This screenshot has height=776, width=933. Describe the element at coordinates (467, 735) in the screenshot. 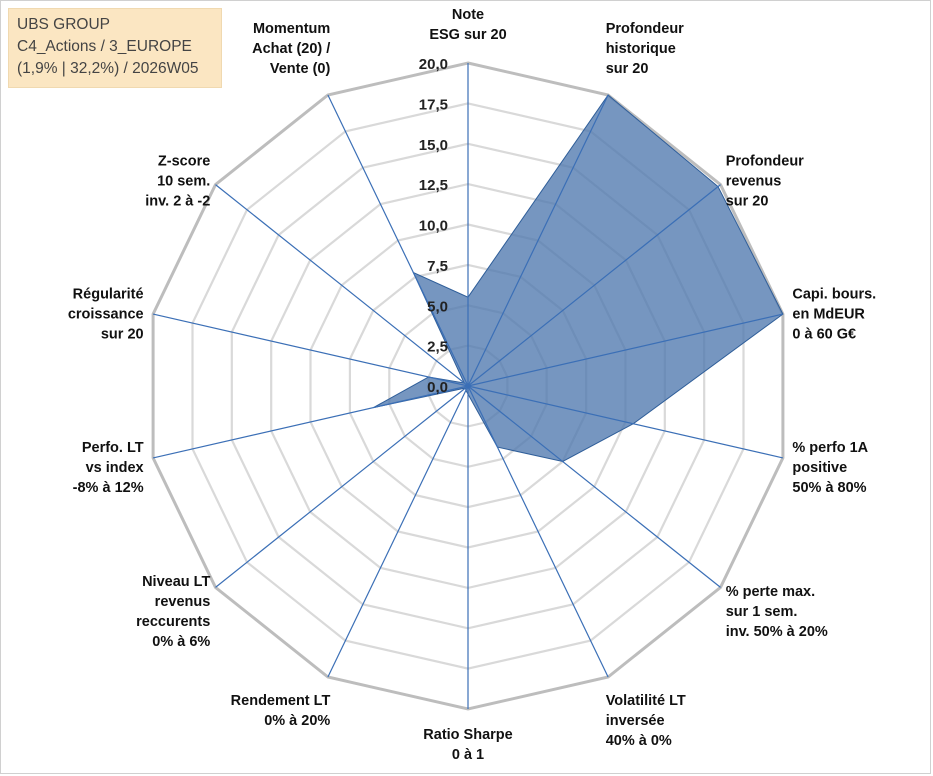

I see `axis-label-line: Ratio Sharpe` at that location.